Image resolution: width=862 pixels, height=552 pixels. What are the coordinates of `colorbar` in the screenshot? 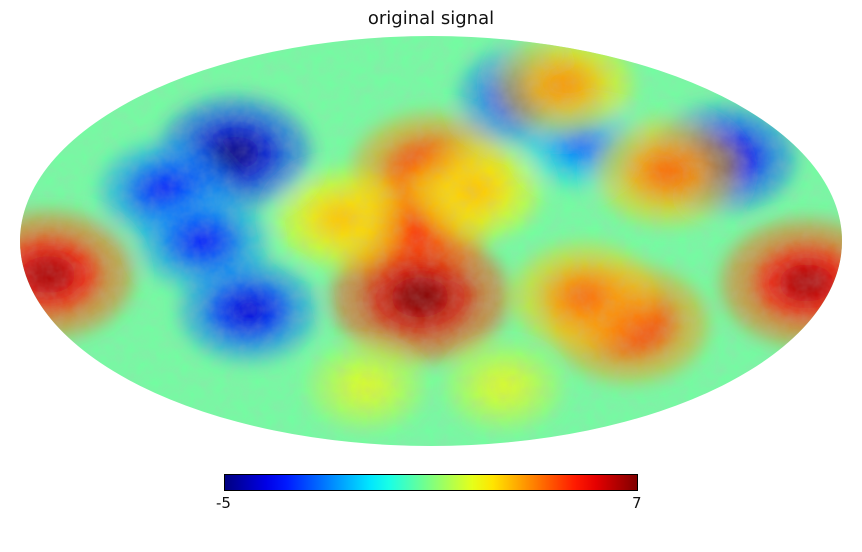 It's located at (431, 482).